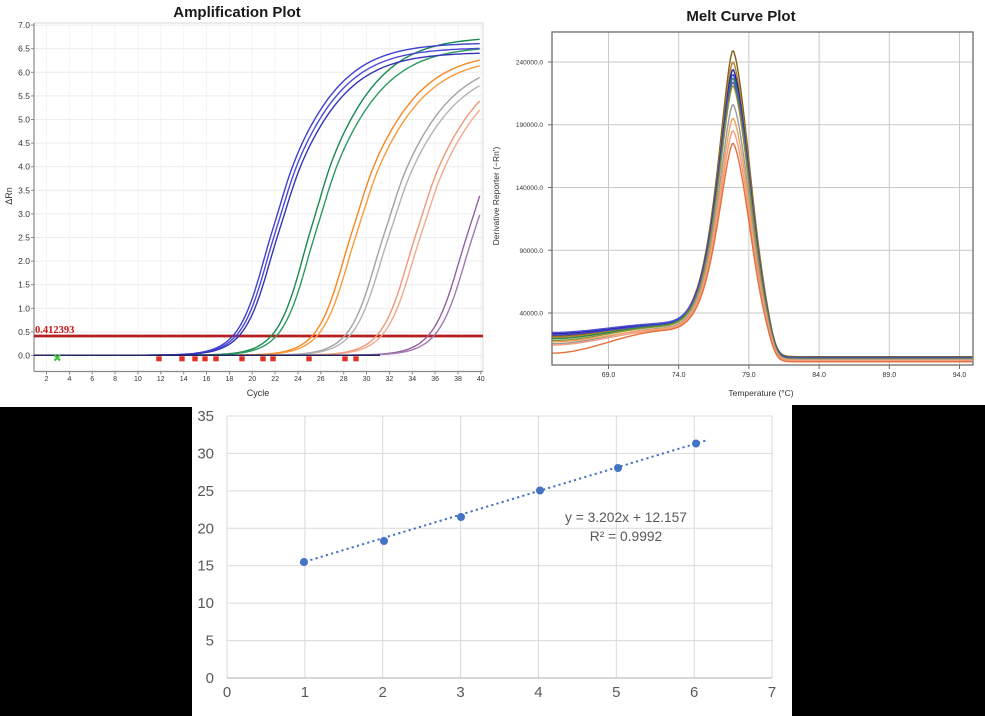 The height and width of the screenshot is (716, 985). I want to click on svg-text: 94.0, so click(960, 375).